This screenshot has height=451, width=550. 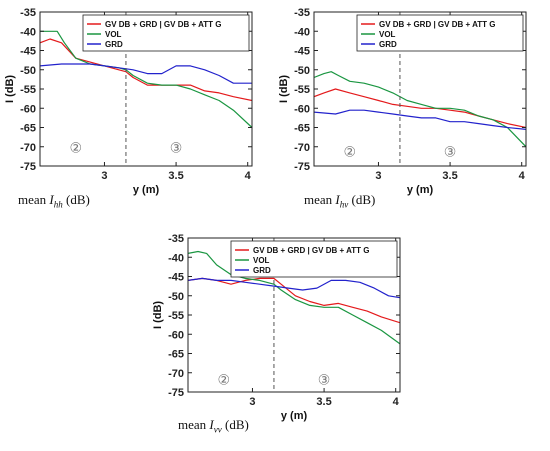 I want to click on caption-1: mean Ihh (dB), so click(x=54, y=201).